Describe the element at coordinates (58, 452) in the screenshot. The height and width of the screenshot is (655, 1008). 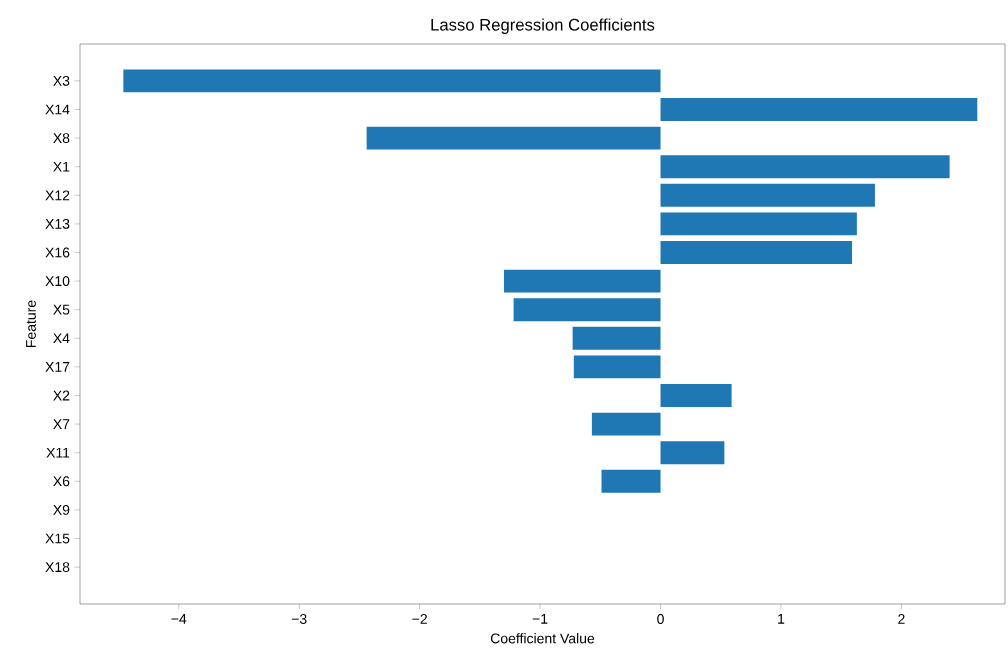
I see `y-tick-label: X11` at that location.